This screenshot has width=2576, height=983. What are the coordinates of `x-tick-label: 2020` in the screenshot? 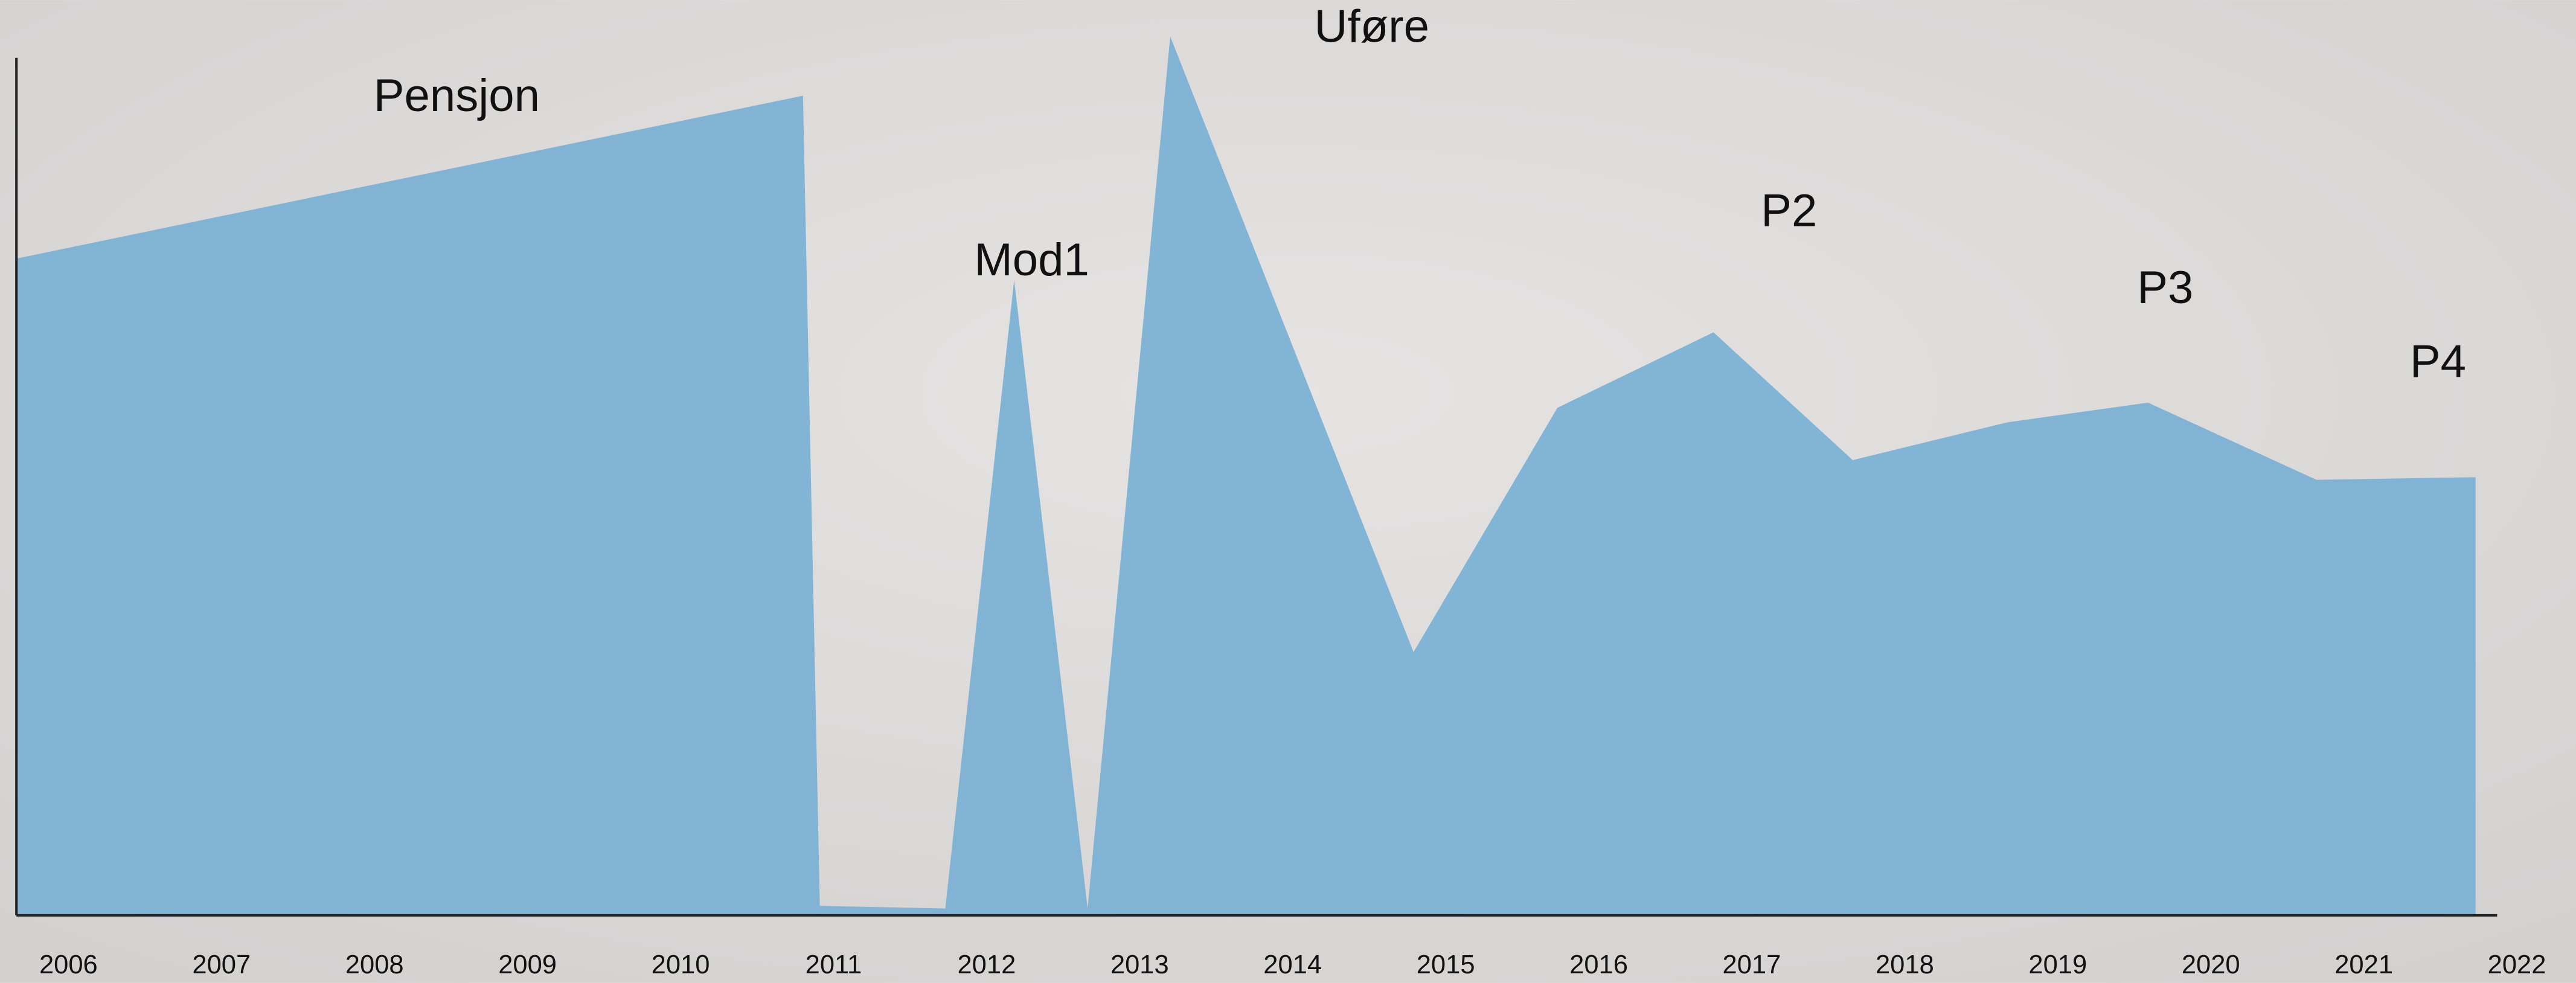 It's located at (2211, 964).